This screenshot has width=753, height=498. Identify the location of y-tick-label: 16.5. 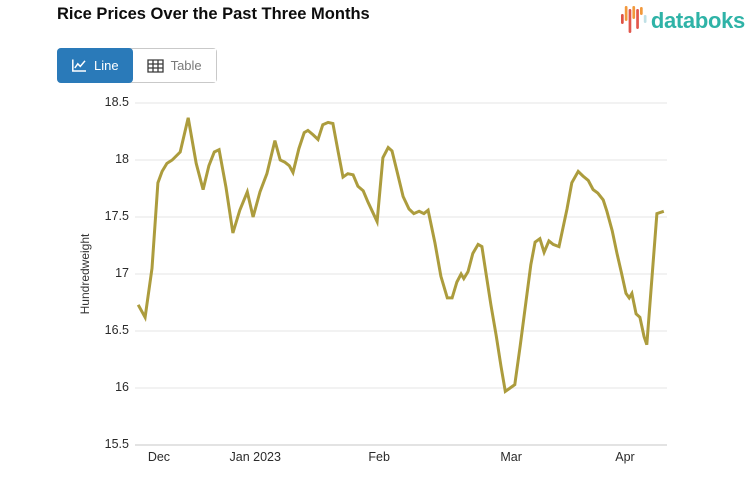
(116, 330).